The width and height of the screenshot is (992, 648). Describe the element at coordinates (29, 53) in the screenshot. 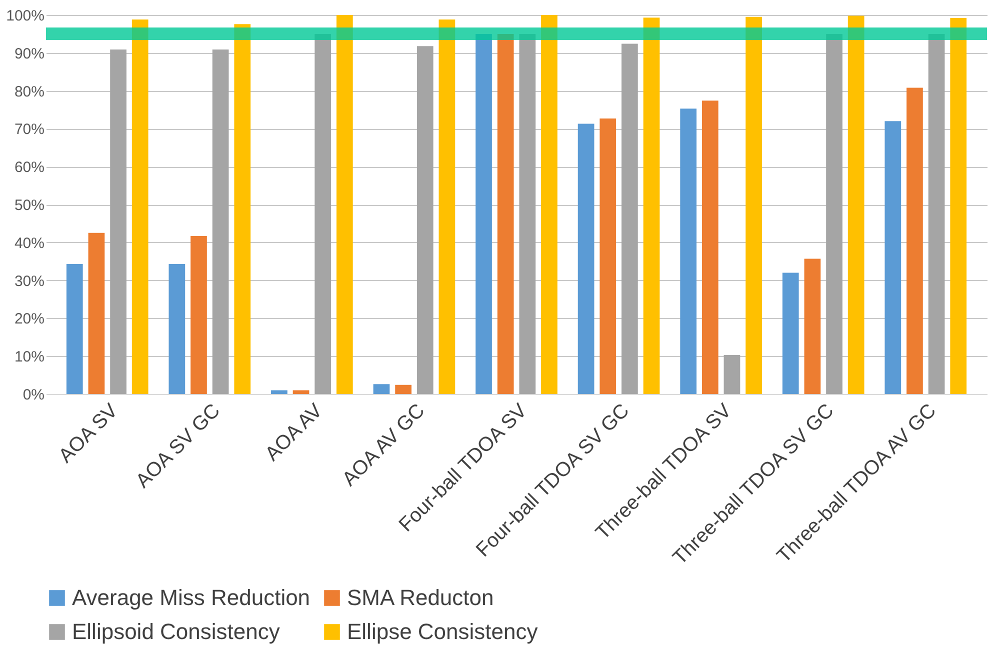

I see `y-tick-label: 90%` at that location.